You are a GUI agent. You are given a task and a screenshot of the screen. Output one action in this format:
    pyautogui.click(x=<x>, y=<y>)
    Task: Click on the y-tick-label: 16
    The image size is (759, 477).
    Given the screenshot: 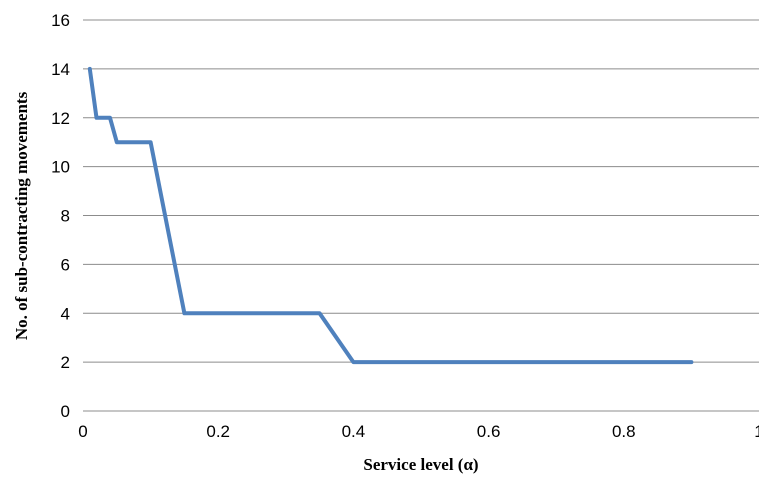 What is the action you would take?
    pyautogui.click(x=60, y=20)
    